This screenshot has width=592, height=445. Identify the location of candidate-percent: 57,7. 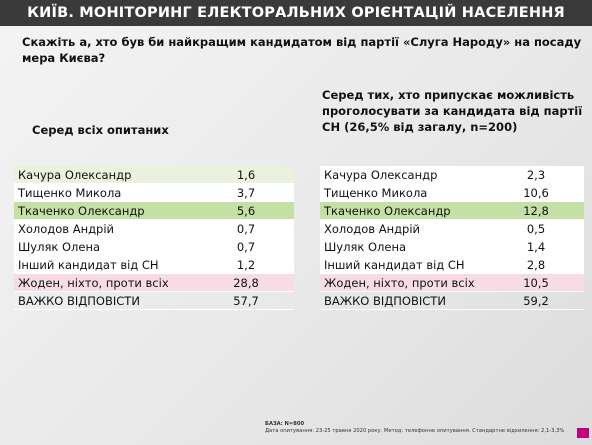
(246, 300).